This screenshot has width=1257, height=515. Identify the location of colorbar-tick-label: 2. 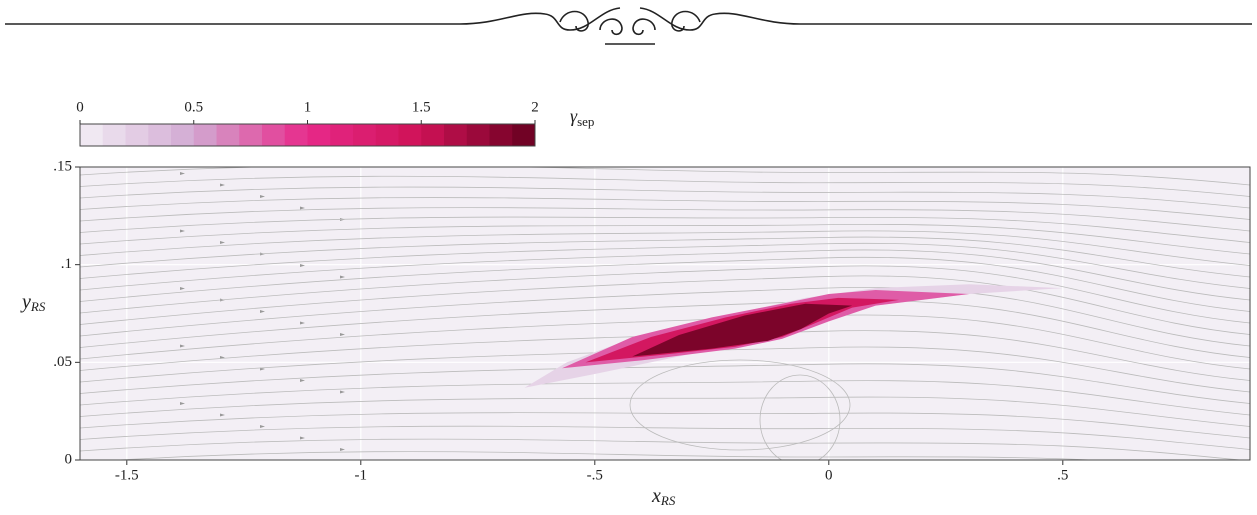
(535, 107).